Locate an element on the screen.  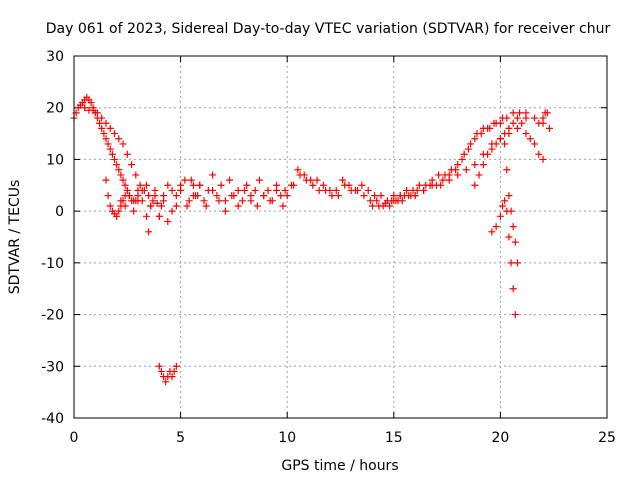
x-tick-label: 5 is located at coordinates (180, 438).